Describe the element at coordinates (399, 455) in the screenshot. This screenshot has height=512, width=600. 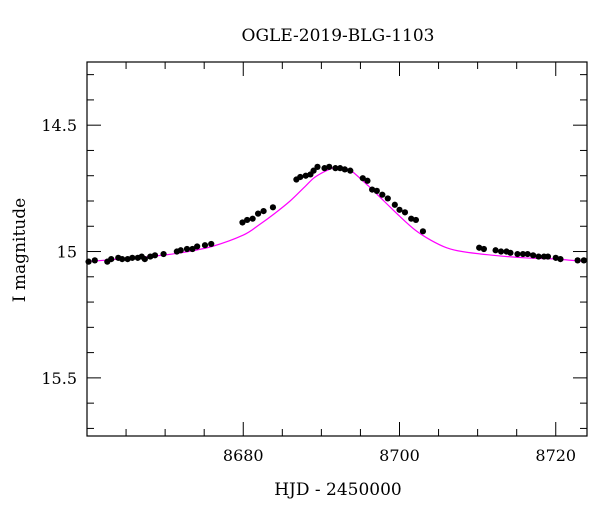
I see `x-tick-label: 8700` at that location.